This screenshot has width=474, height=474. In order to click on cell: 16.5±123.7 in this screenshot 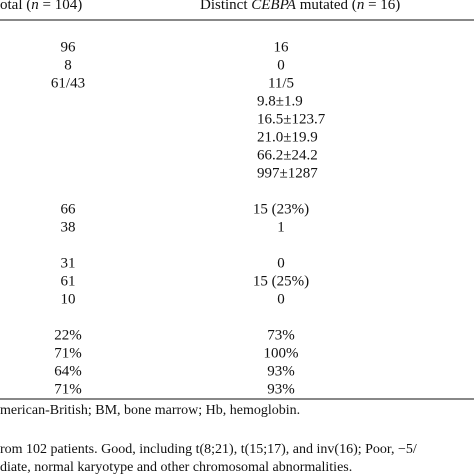, I will do `click(291, 119)`.